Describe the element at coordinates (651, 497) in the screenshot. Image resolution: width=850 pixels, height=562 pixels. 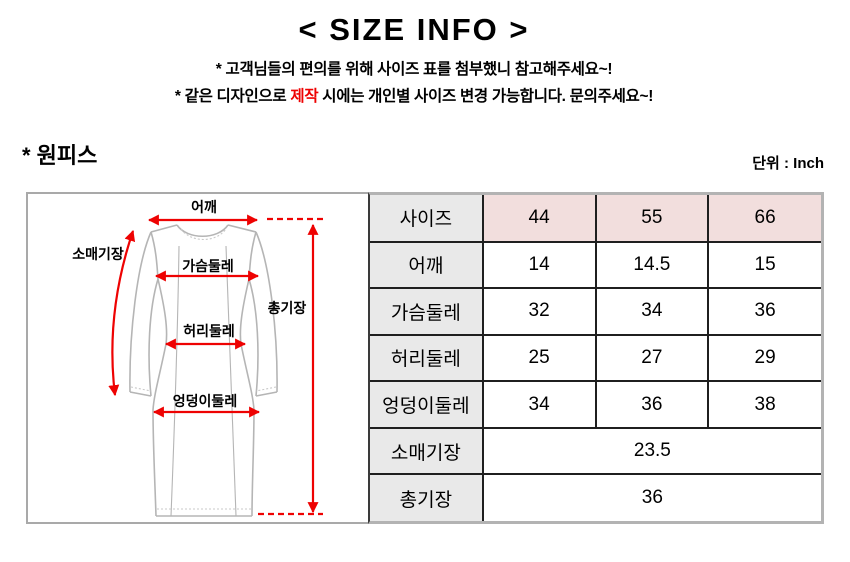
I see `cell-value-merged: 36` at that location.